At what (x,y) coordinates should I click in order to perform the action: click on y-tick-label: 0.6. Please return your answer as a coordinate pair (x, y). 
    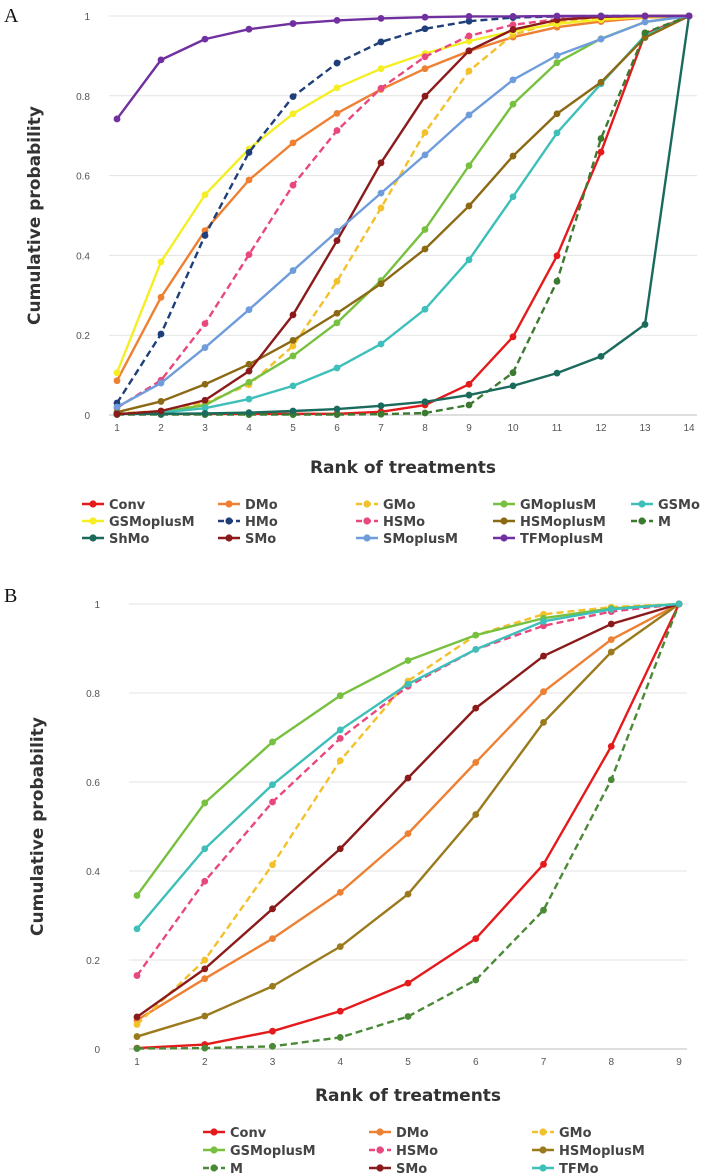
    Looking at the image, I should click on (93, 783).